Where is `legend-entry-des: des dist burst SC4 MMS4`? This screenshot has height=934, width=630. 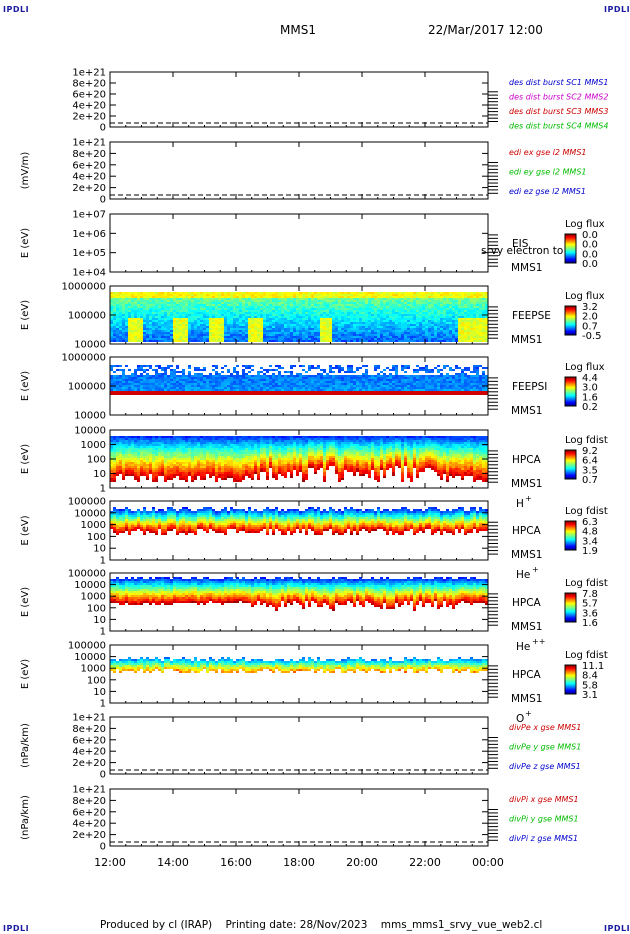 legend-entry-des: des dist burst SC4 MMS4 is located at coordinates (558, 126).